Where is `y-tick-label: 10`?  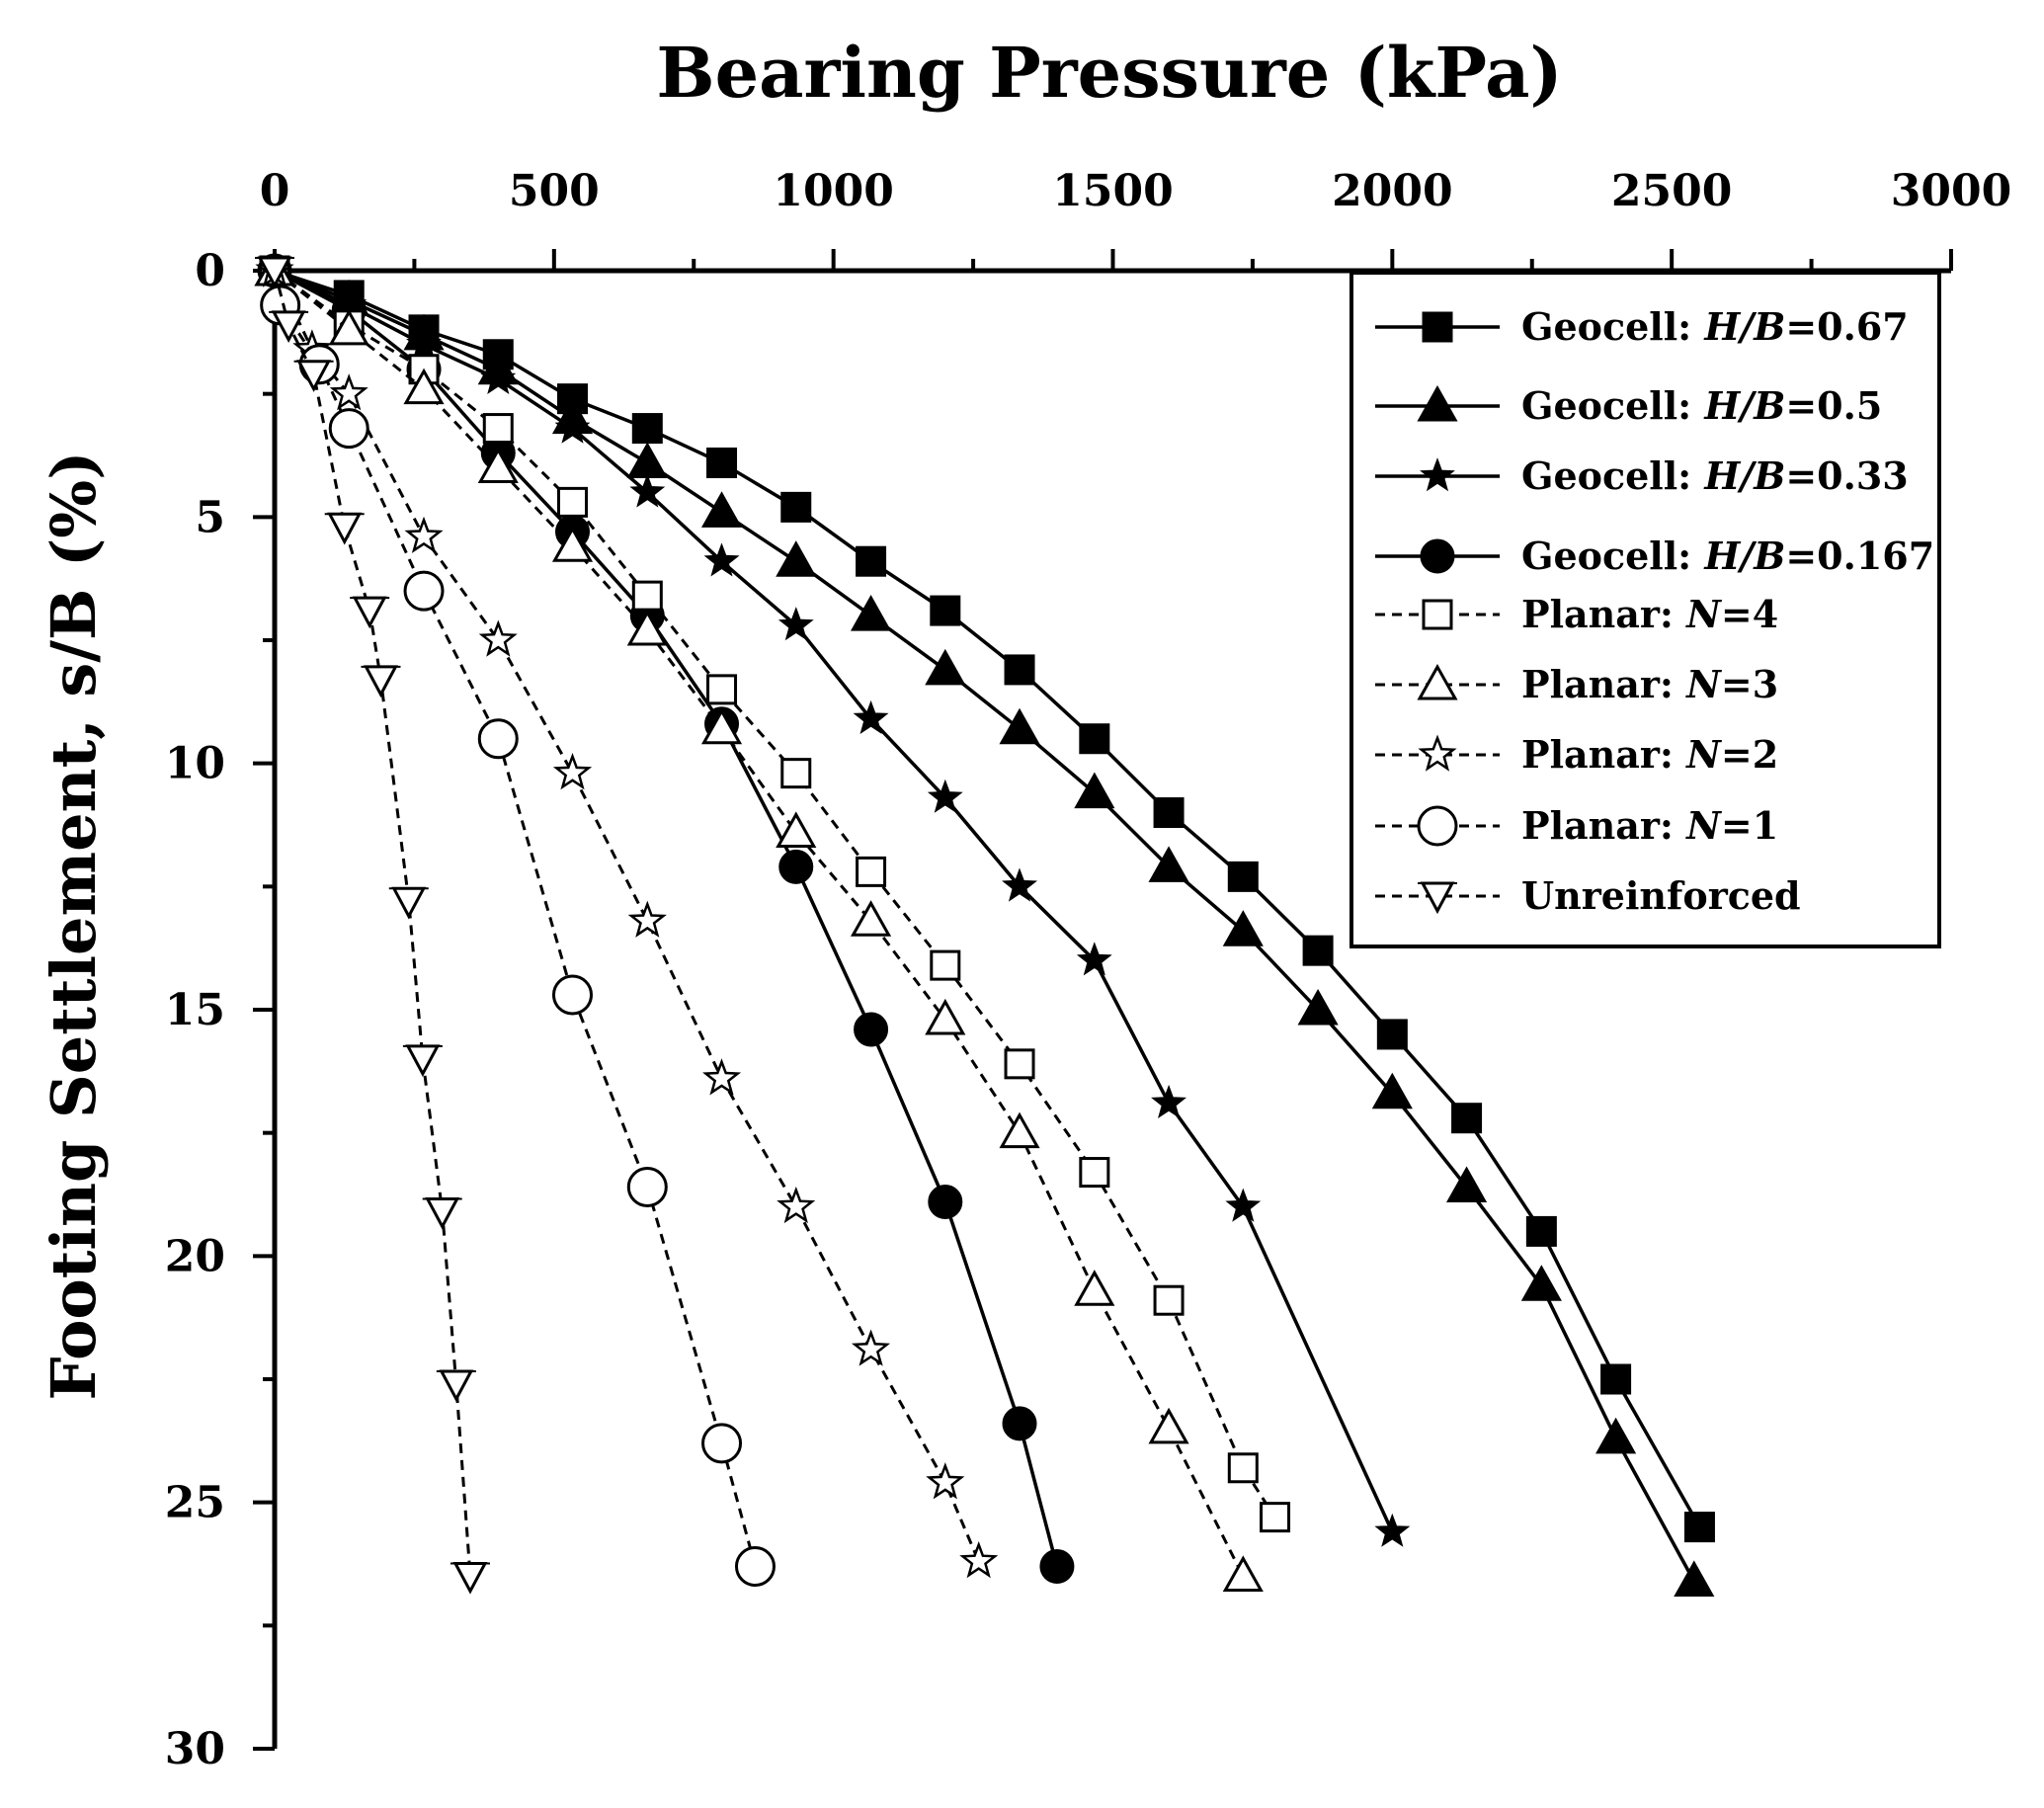
y-tick-label: 10 is located at coordinates (195, 764).